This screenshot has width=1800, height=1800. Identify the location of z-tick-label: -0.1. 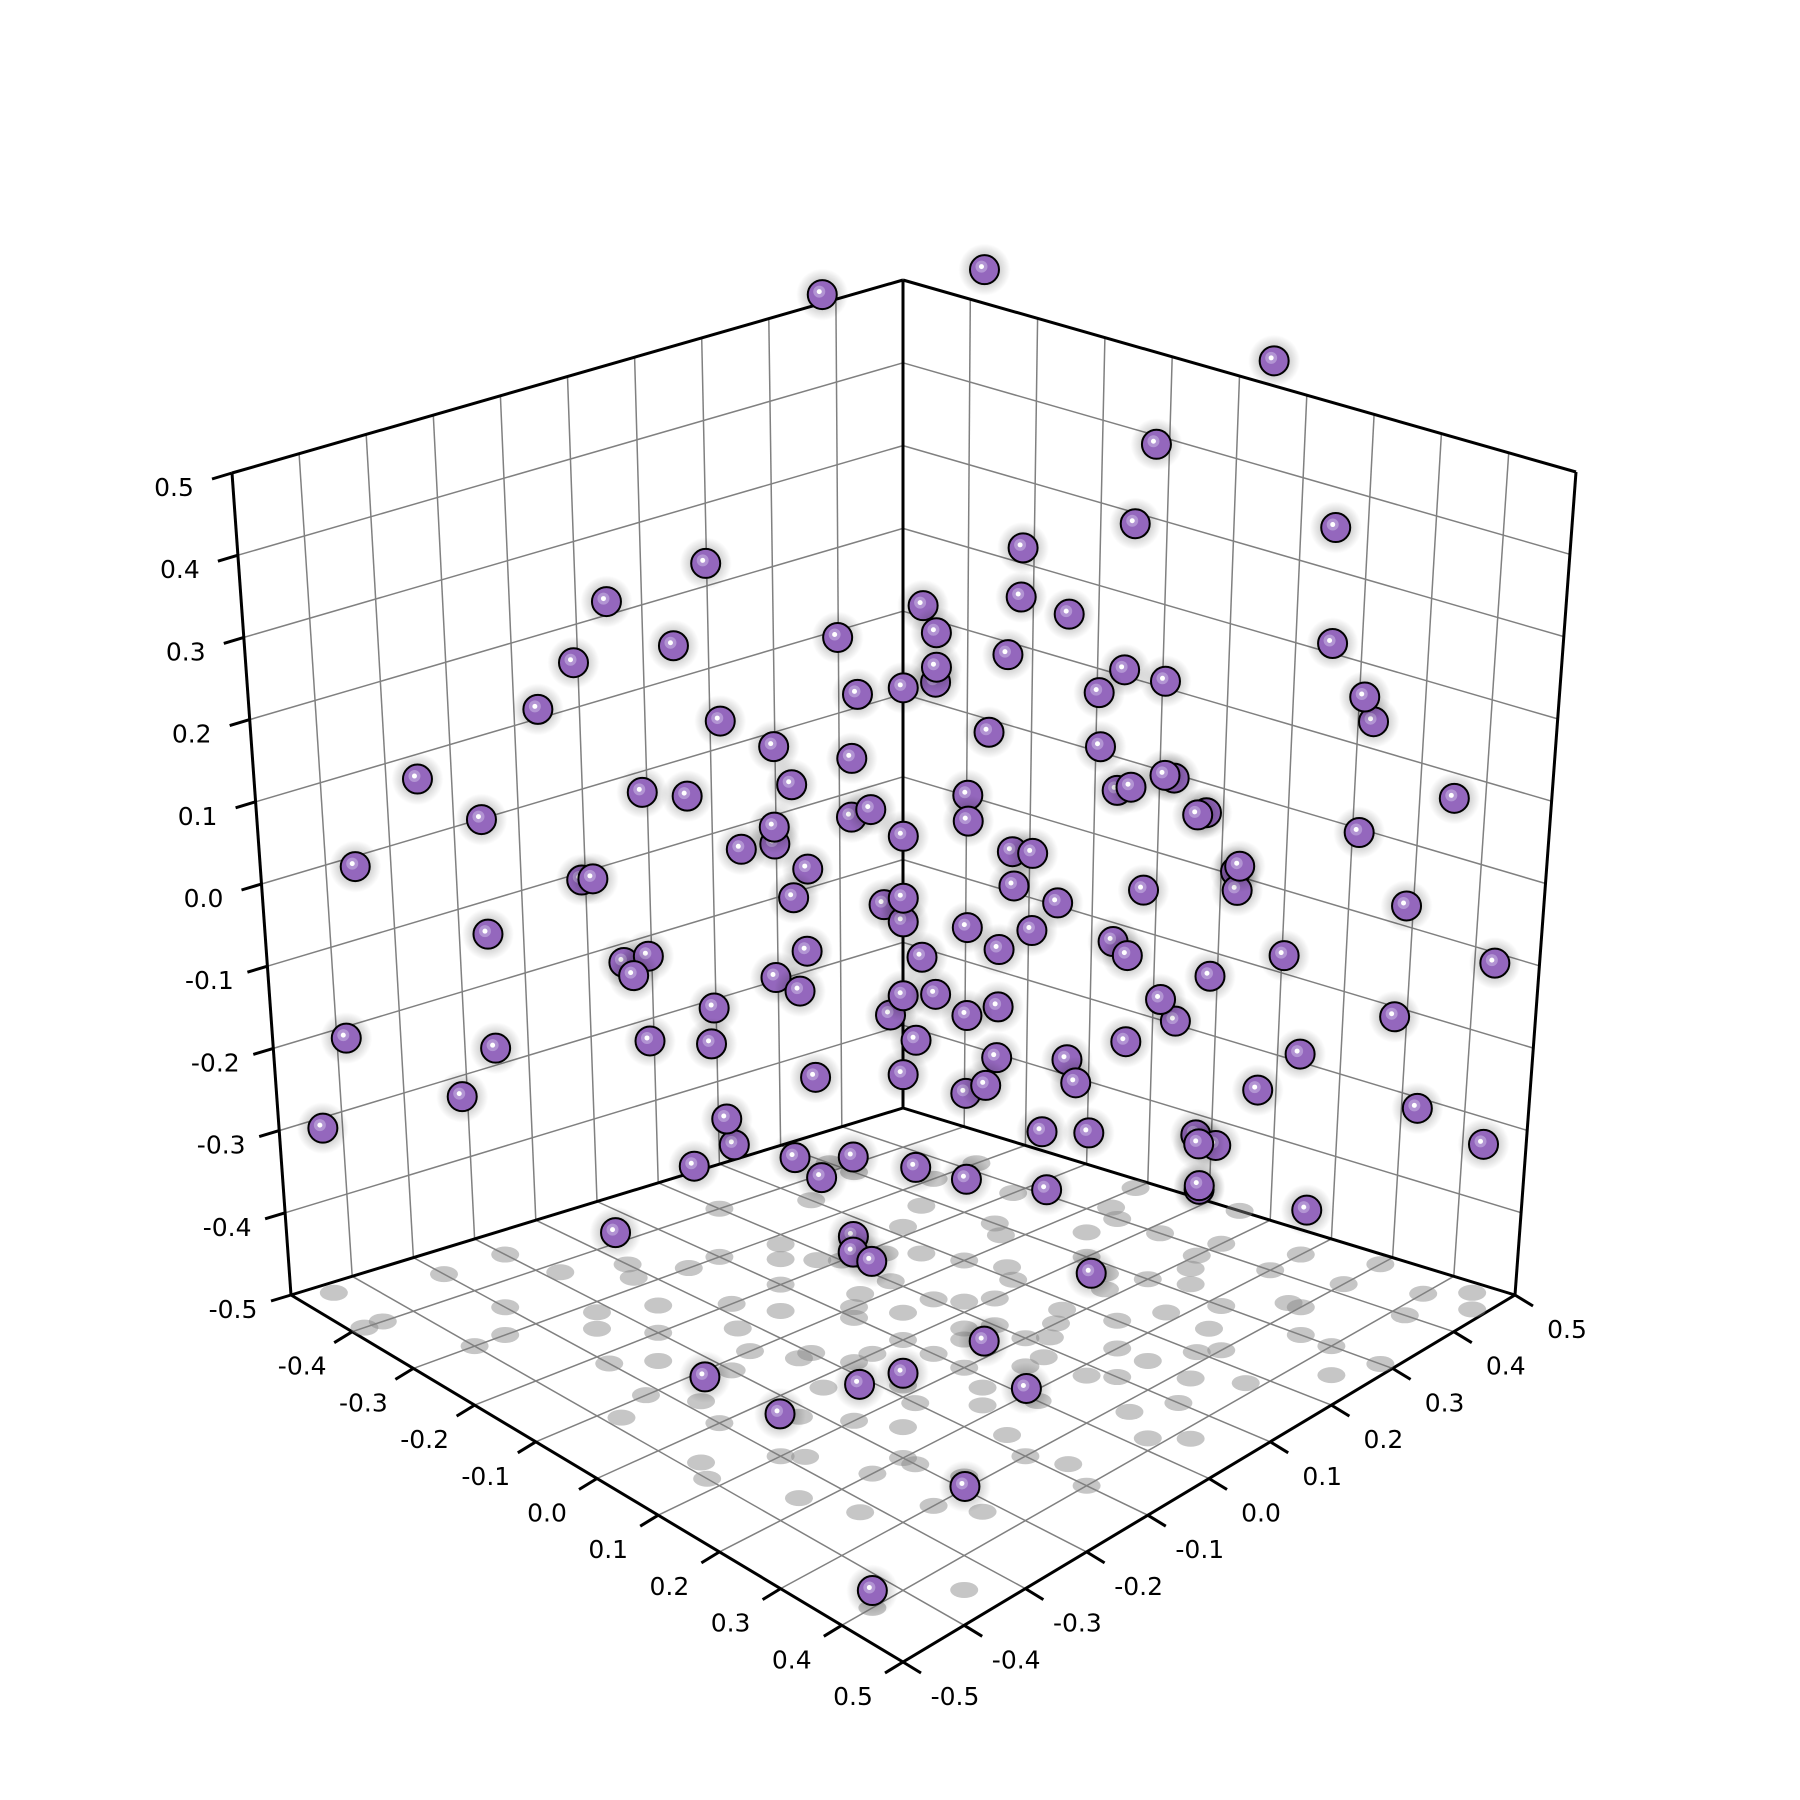
(209, 980).